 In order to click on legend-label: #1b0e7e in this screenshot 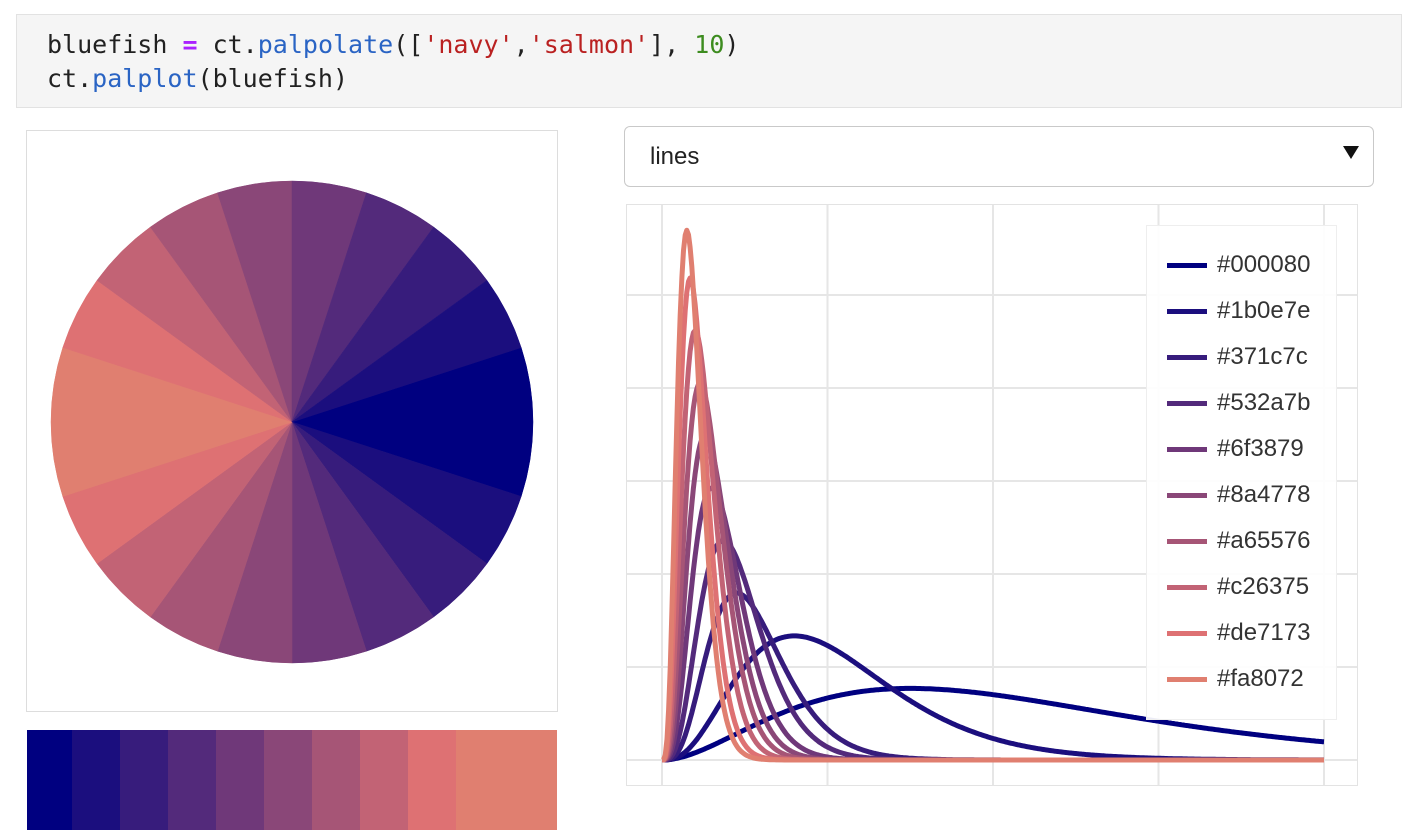, I will do `click(1264, 310)`.